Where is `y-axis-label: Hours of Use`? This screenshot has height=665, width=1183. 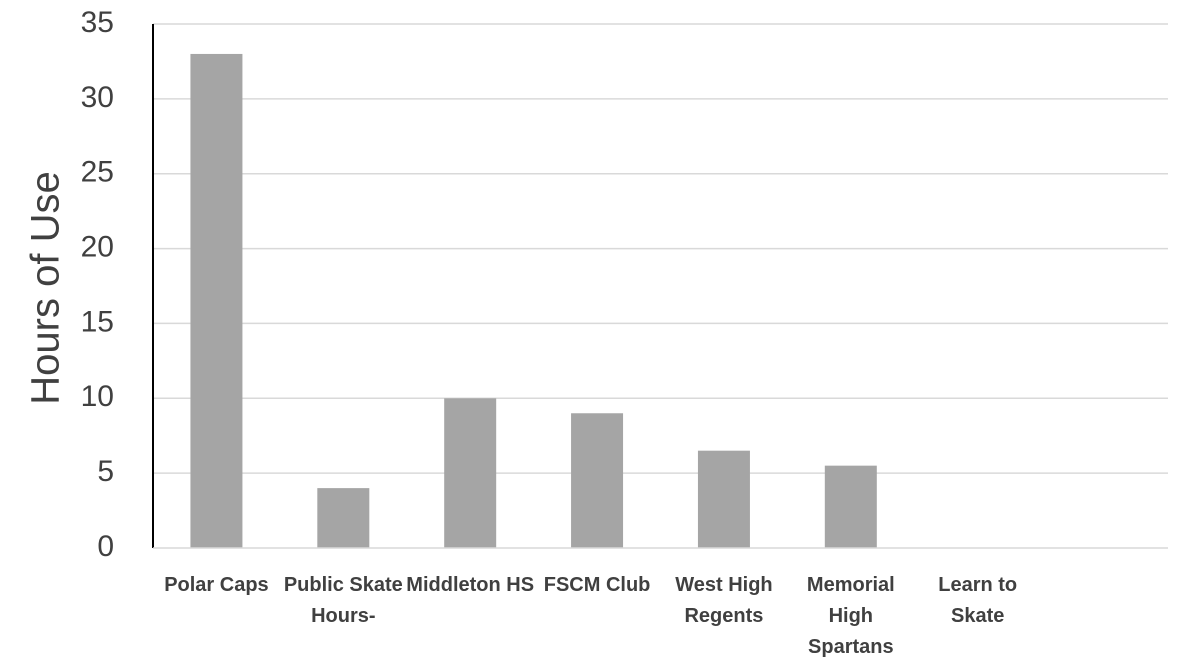
y-axis-label: Hours of Use is located at coordinates (46, 287).